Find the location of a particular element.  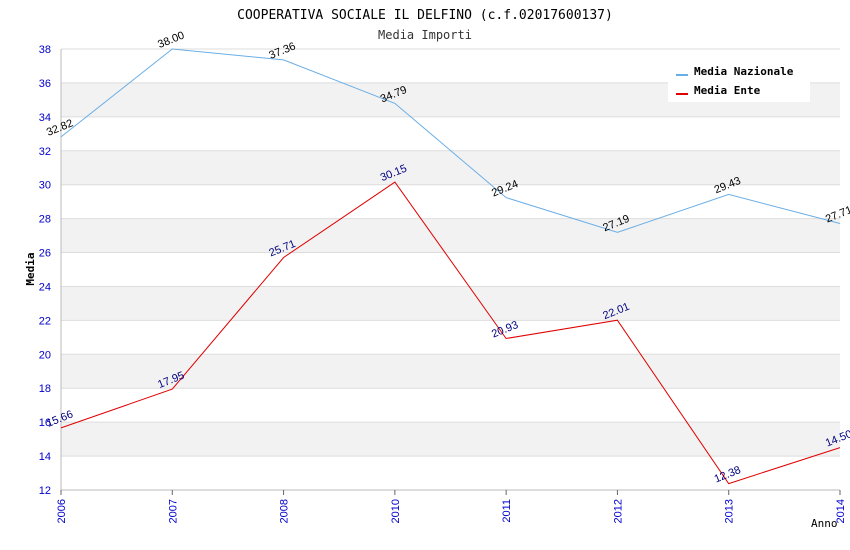

data-label: 37.36 is located at coordinates (282, 50).